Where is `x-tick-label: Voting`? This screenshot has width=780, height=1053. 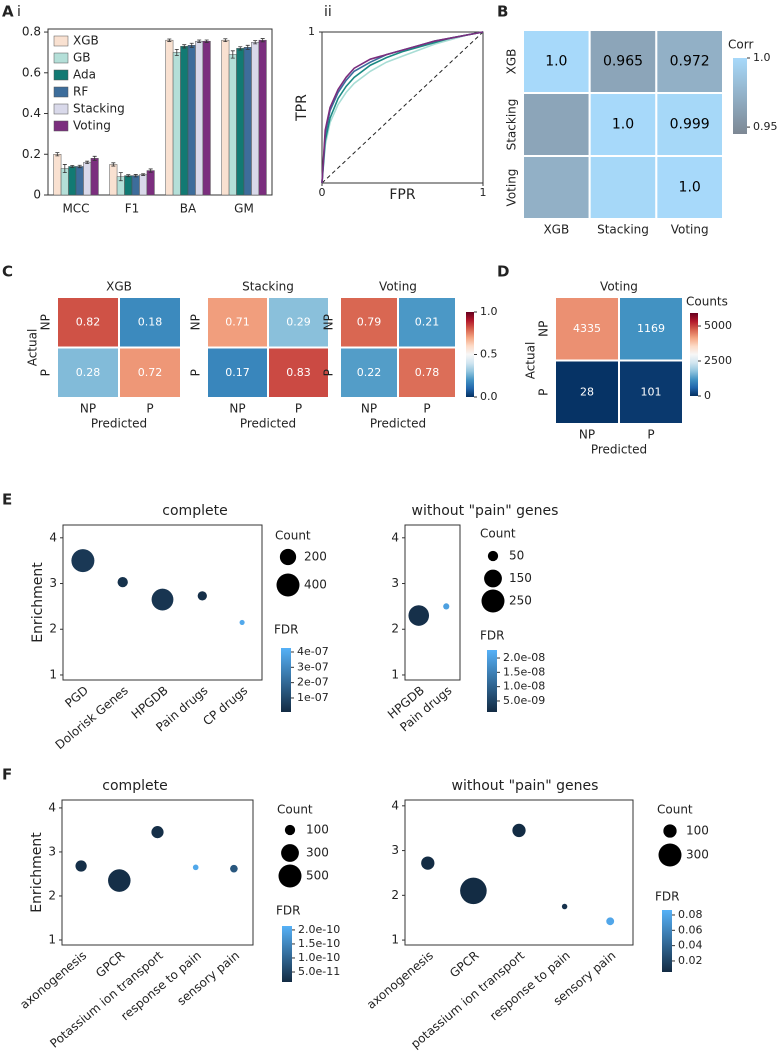 x-tick-label: Voting is located at coordinates (690, 230).